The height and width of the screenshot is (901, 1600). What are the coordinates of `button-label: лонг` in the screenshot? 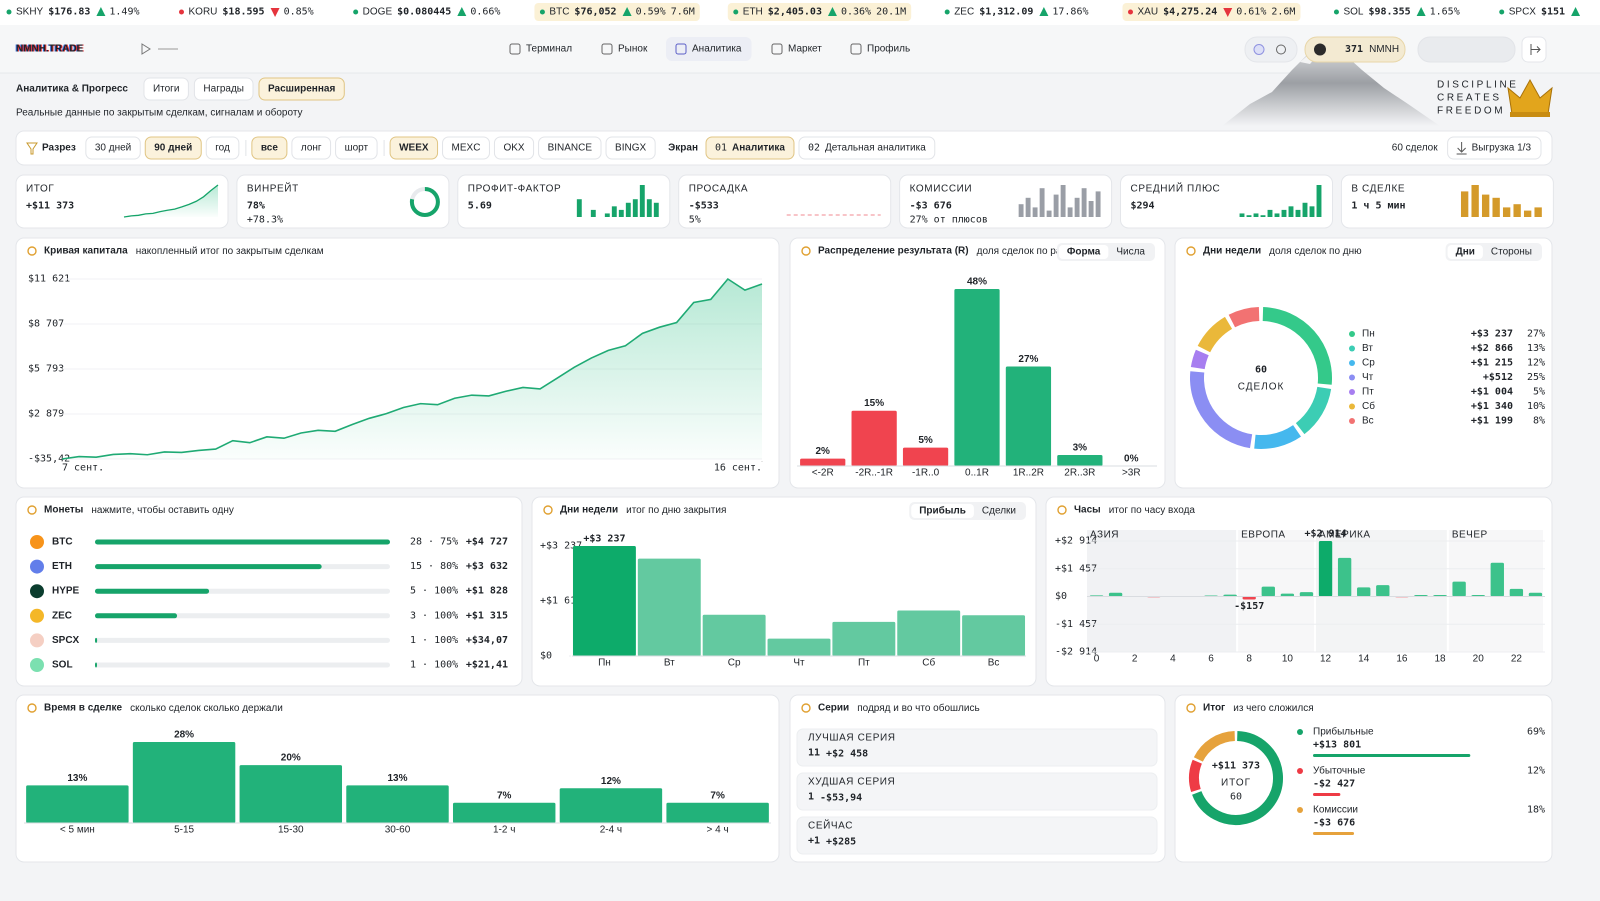 It's located at (311, 148).